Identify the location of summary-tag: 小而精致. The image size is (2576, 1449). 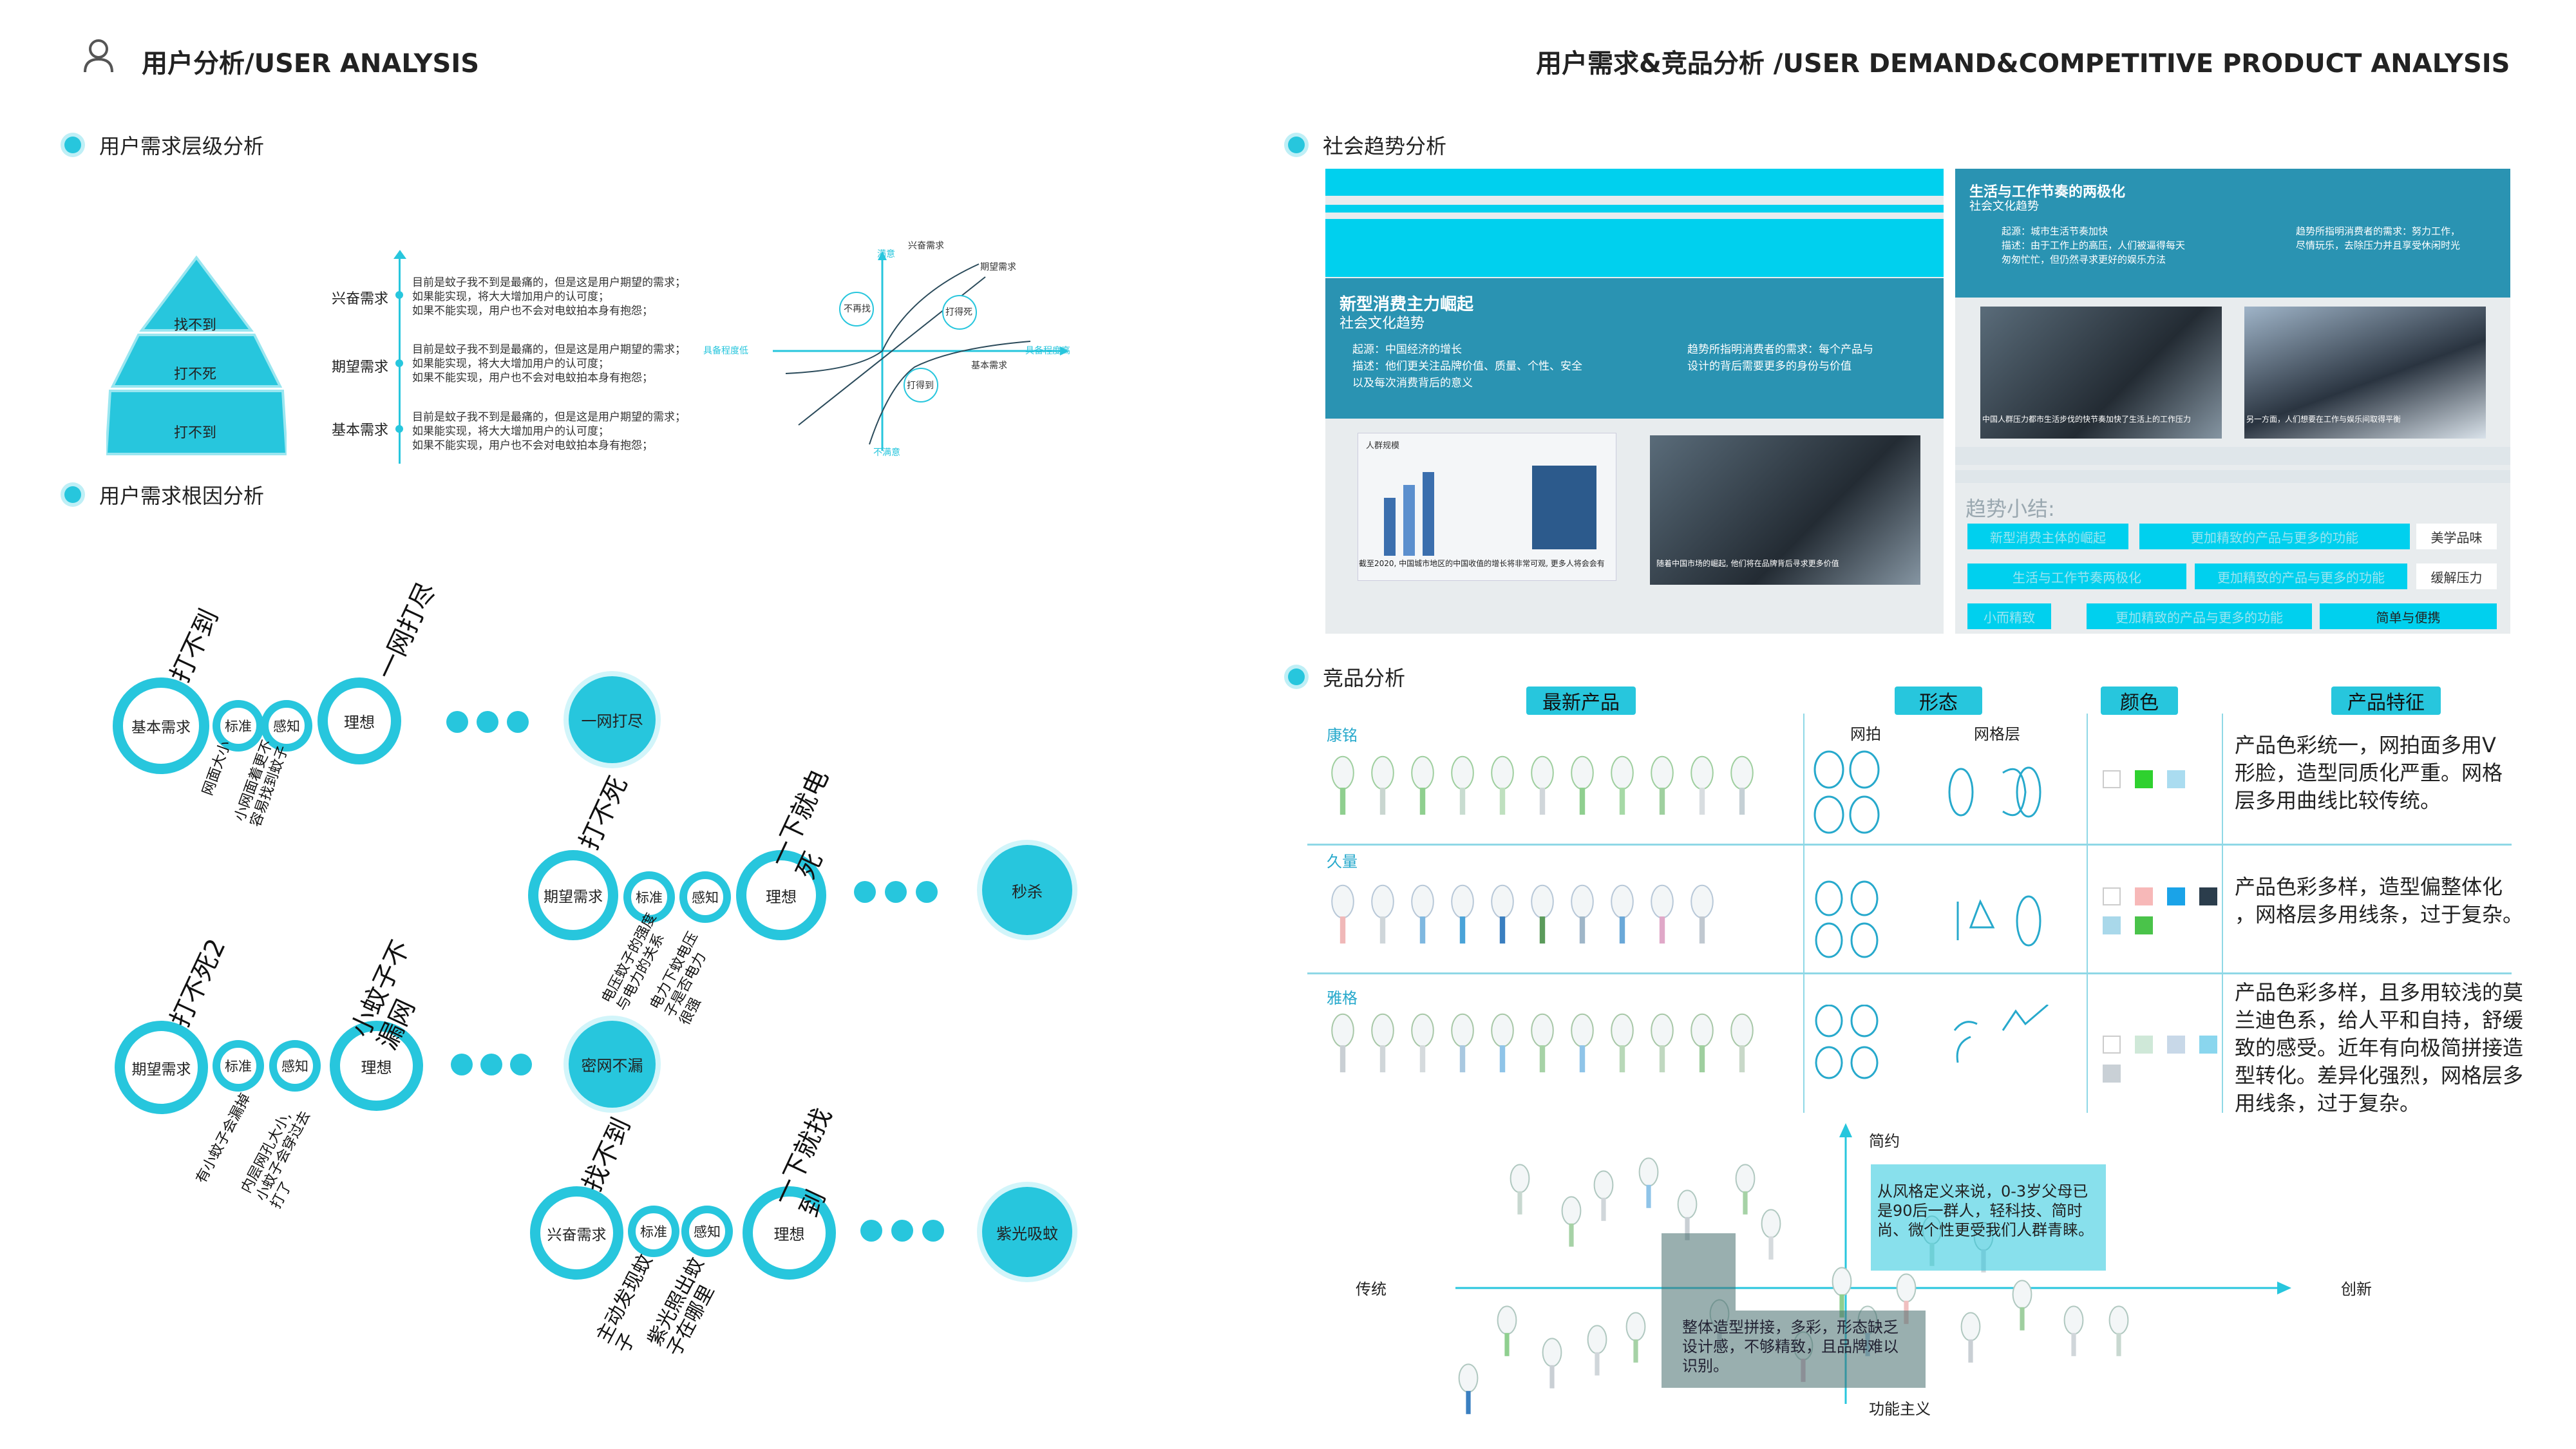
(2009, 616).